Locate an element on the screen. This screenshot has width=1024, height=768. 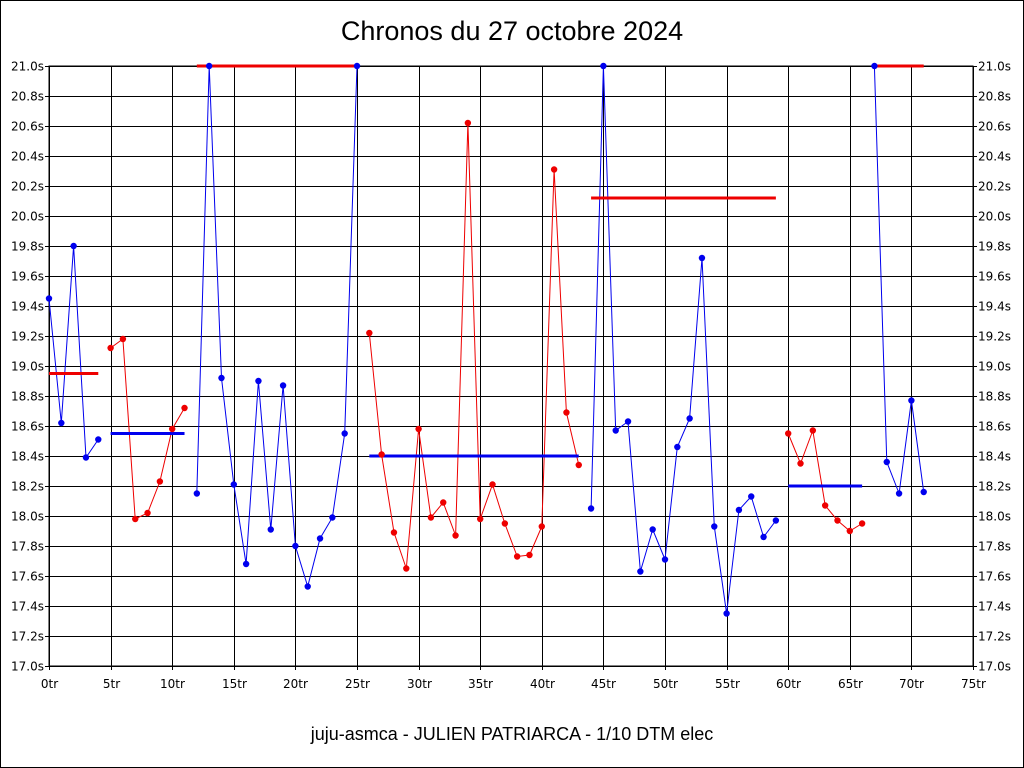
y-tick-label-left: 18.8s is located at coordinates (27, 397).